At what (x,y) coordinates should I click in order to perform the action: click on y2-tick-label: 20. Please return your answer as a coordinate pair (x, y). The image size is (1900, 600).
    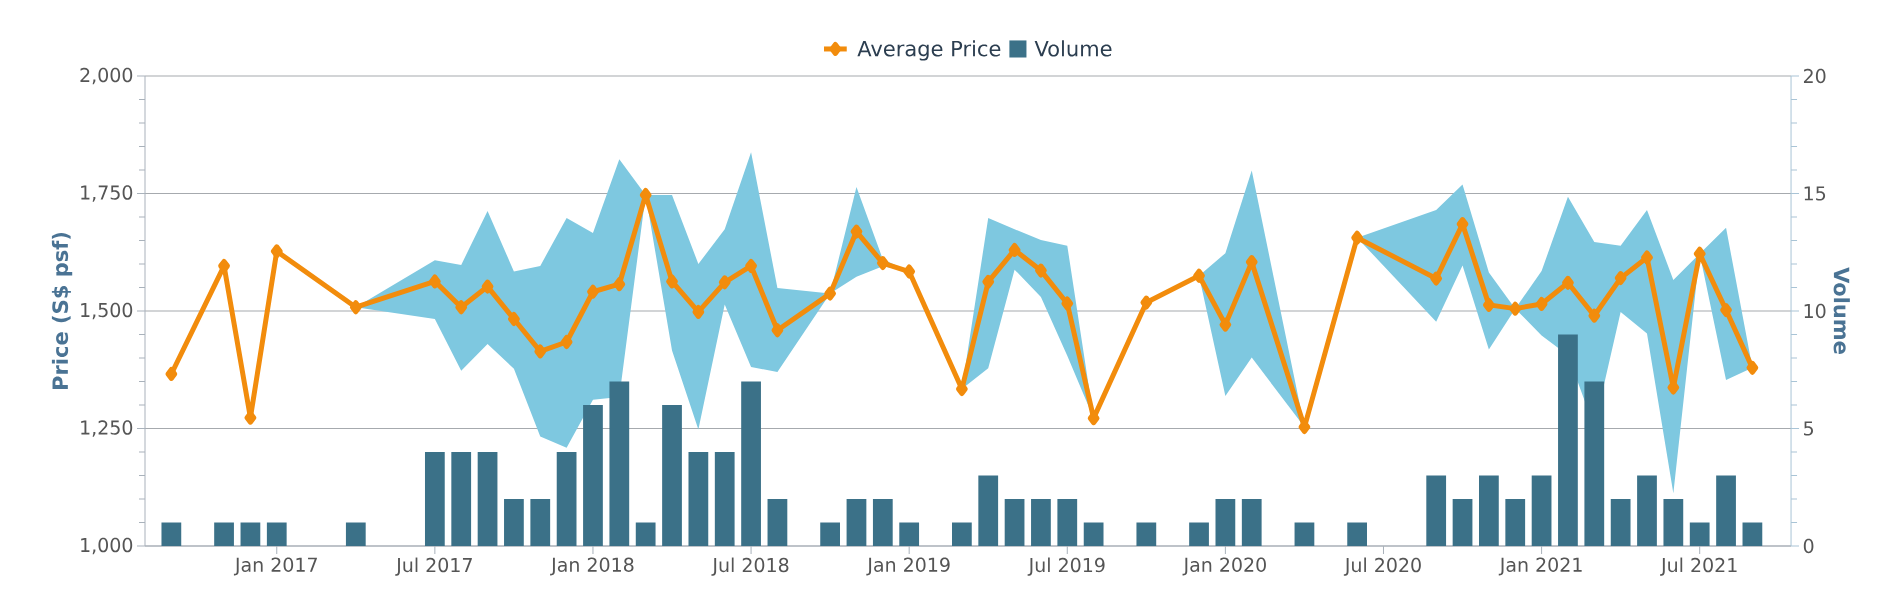
    Looking at the image, I should click on (1814, 76).